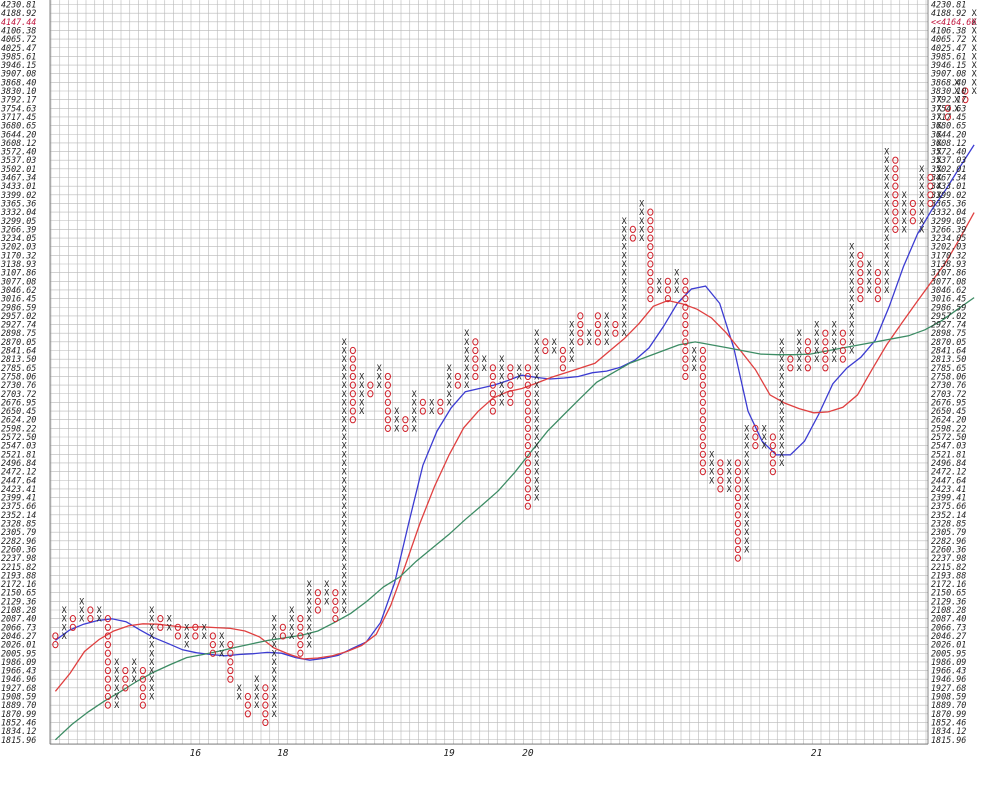 This screenshot has width=1000, height=805. Describe the element at coordinates (18, 290) in the screenshot. I see `price-tick-left: 3046.62` at that location.